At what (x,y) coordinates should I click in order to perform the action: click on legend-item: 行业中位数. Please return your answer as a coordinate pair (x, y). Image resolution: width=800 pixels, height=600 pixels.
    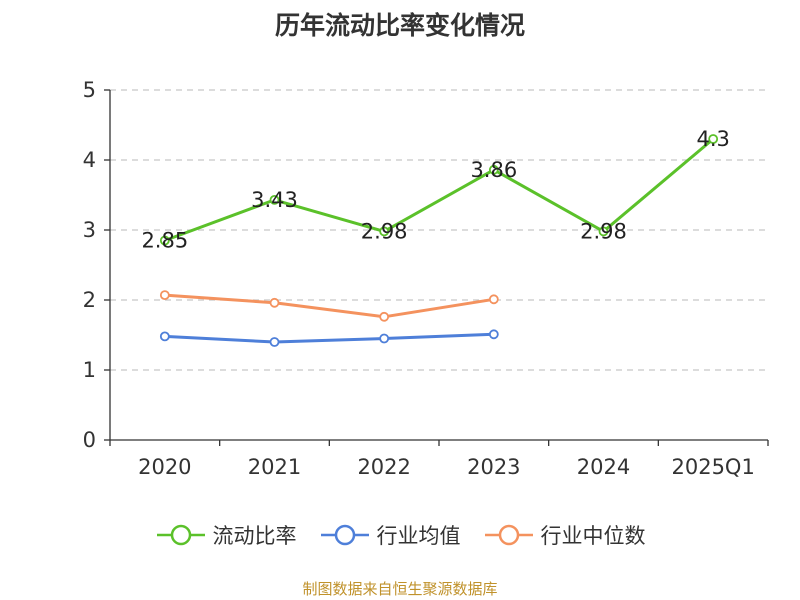
    Looking at the image, I should click on (564, 535).